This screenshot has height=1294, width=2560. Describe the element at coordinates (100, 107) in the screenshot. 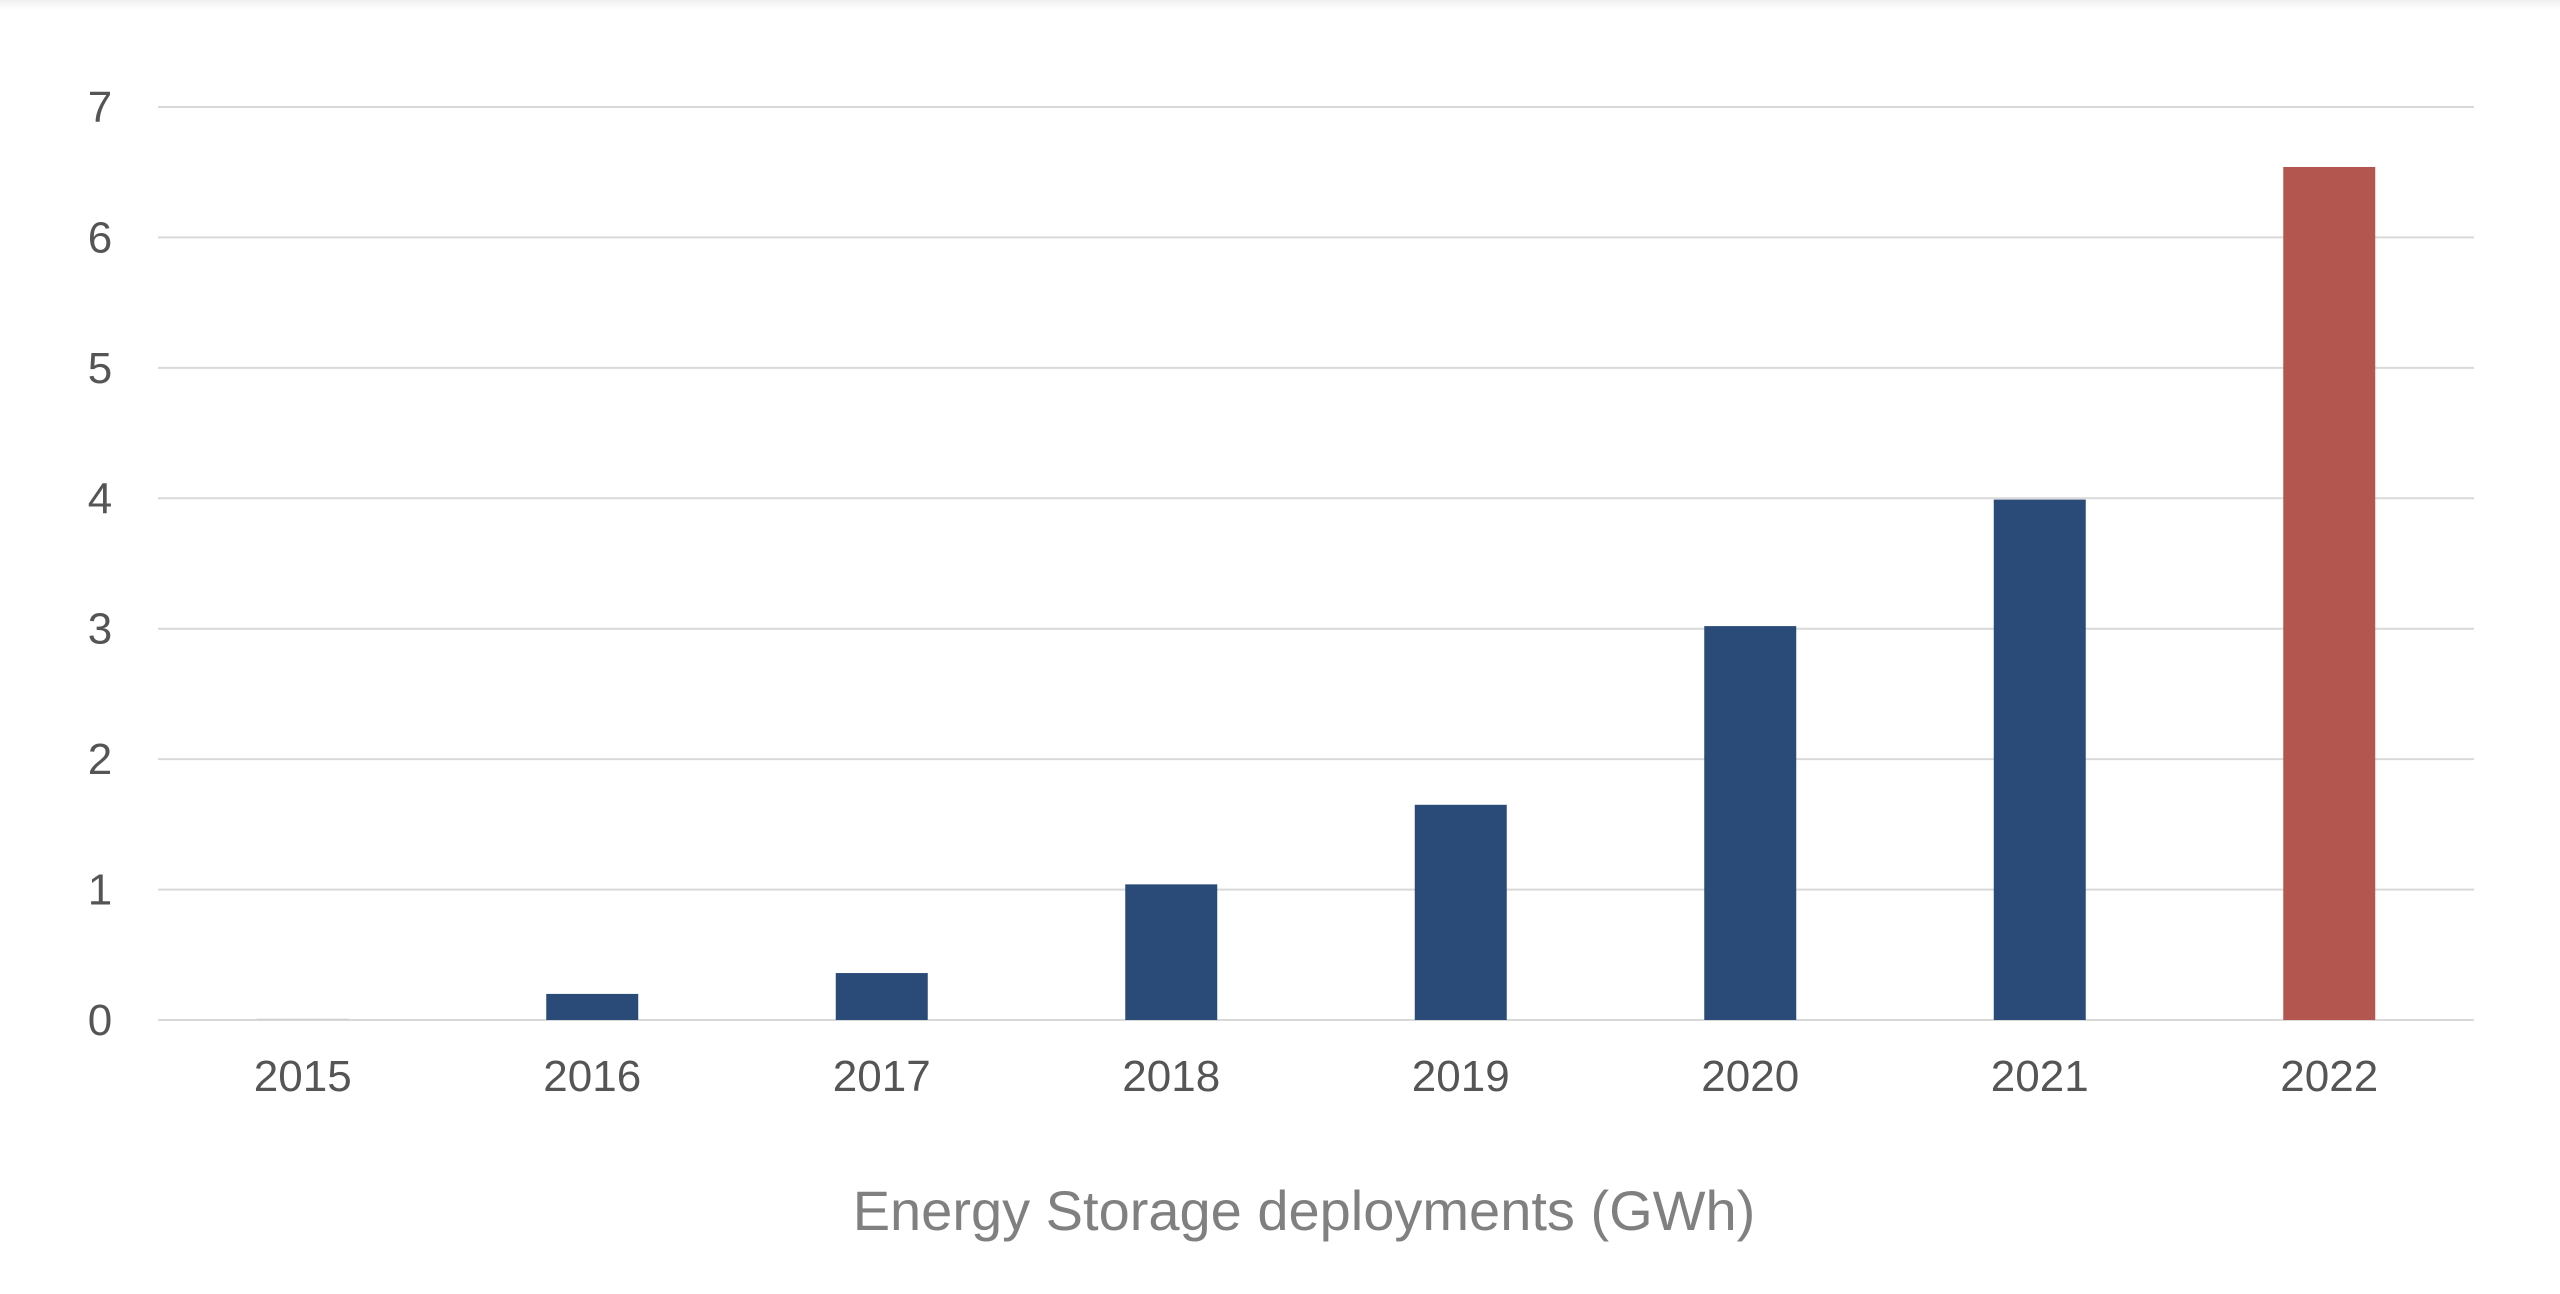

I see `y-tick-label: 7` at that location.